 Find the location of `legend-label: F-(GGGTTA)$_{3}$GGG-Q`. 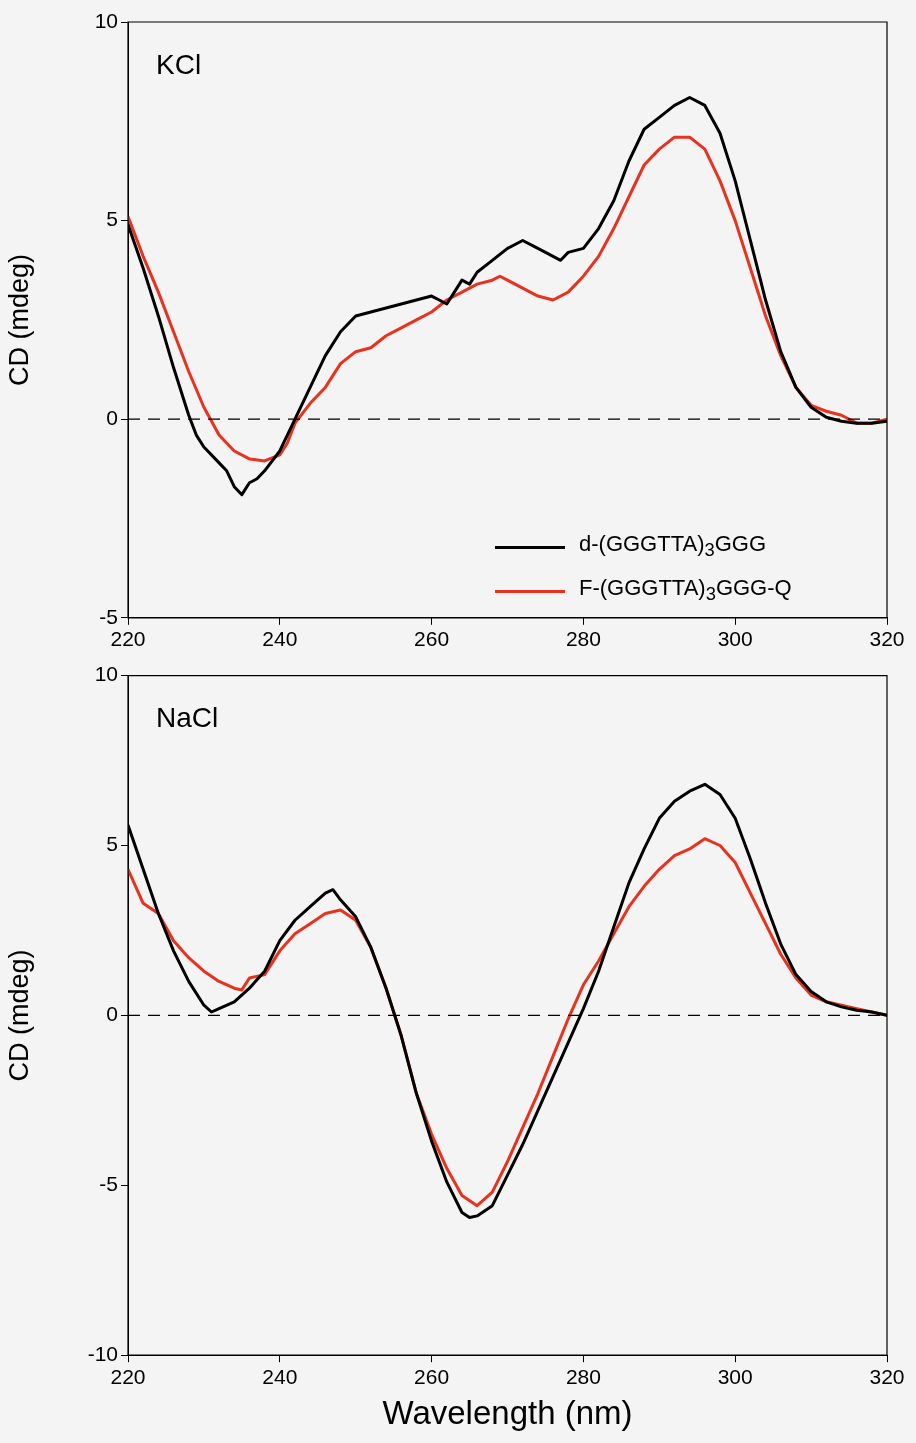

legend-label: F-(GGGTTA)$_{3}$GGG-Q is located at coordinates (685, 590).